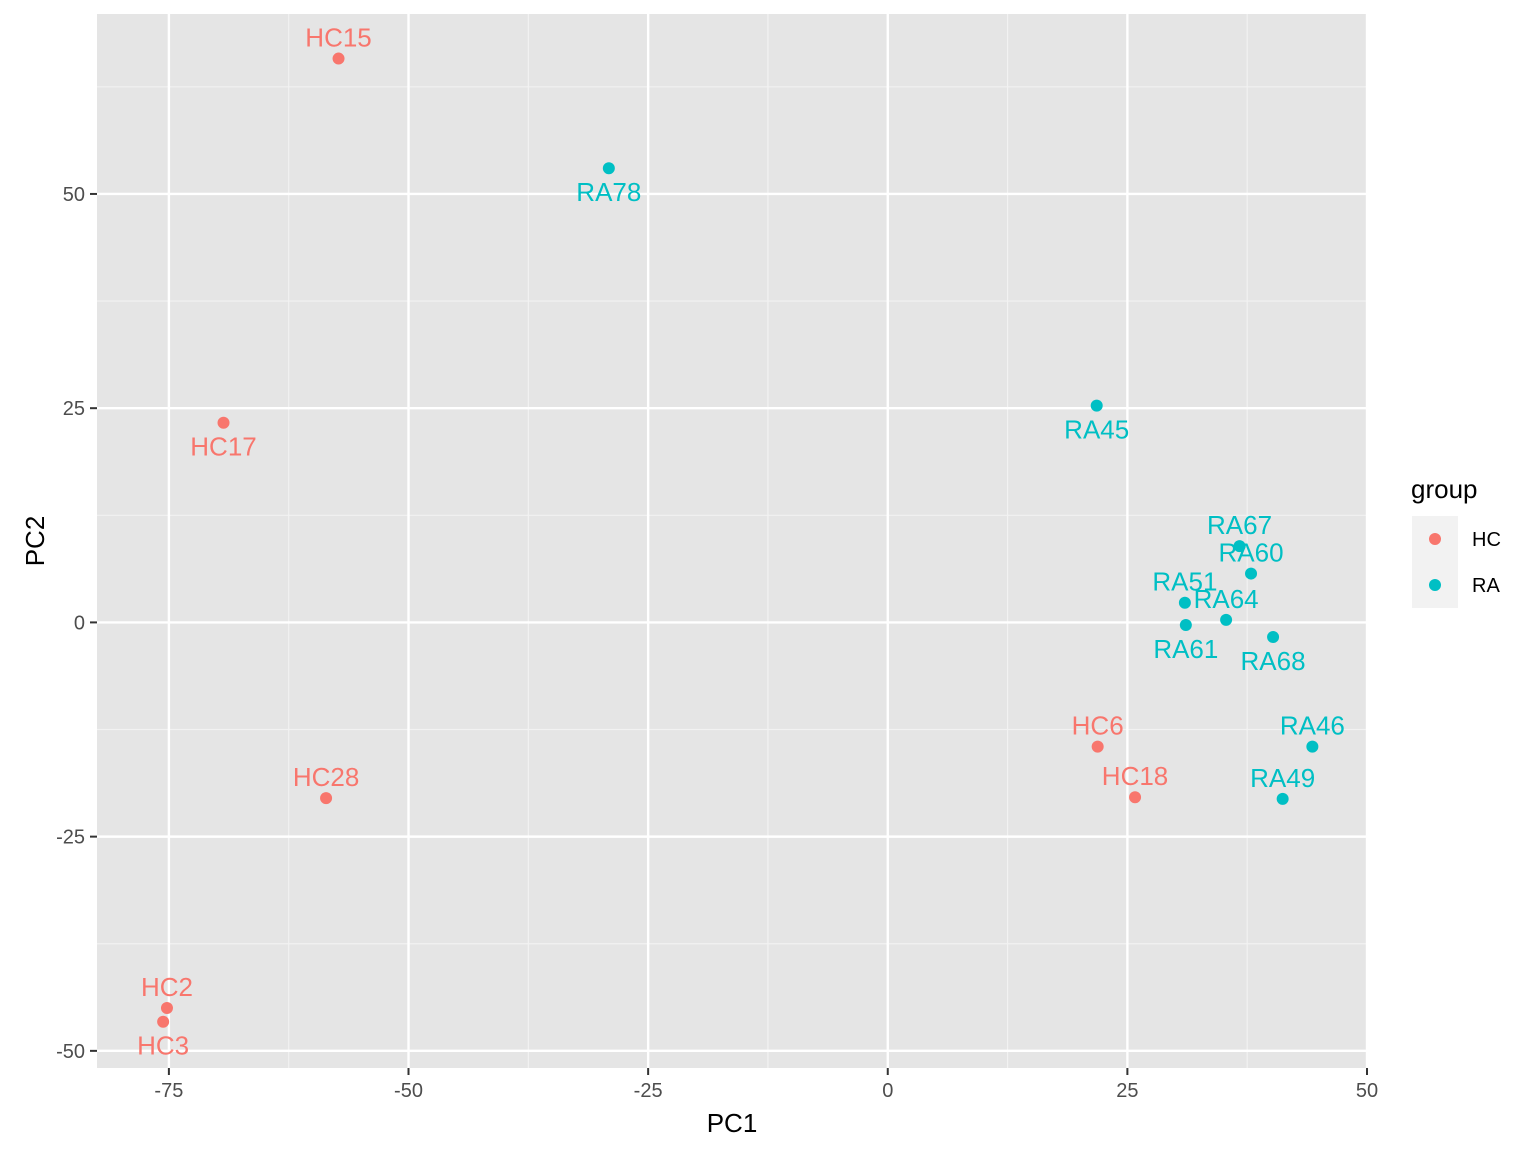 Image resolution: width=1536 pixels, height=1152 pixels. Describe the element at coordinates (732, 1123) in the screenshot. I see `x-axis-title: PC1` at that location.